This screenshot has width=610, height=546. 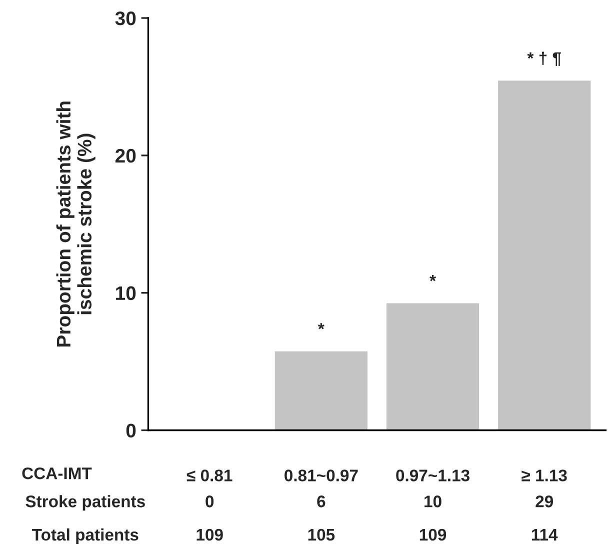 What do you see at coordinates (433, 476) in the screenshot?
I see `x-tick-label: 0.97~1.13` at bounding box center [433, 476].